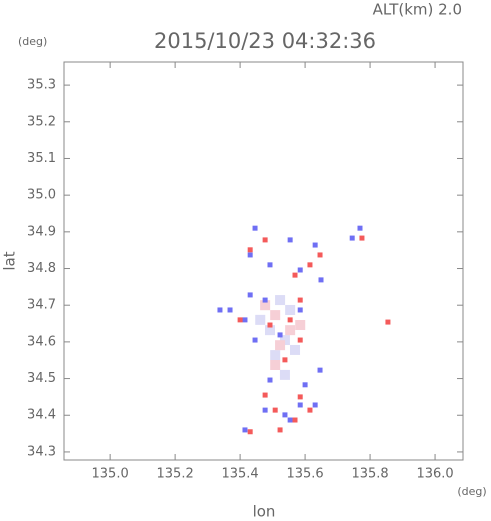  I want to click on y-tick-label: 34.9, so click(41, 231).